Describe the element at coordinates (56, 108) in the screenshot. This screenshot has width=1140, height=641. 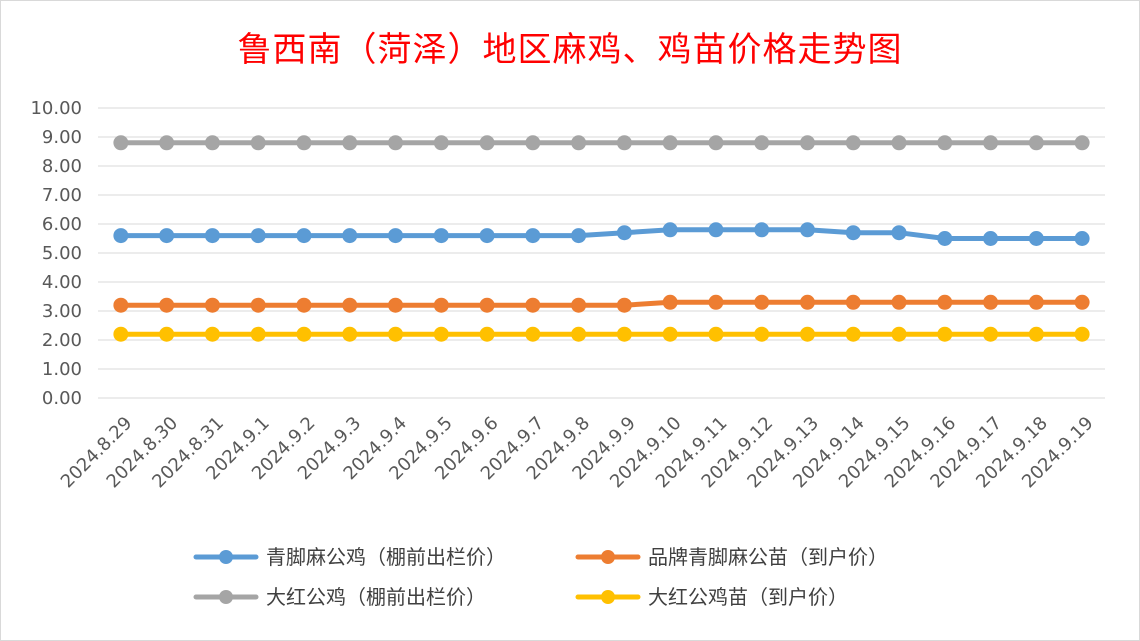
I see `y-tick-label: 10.00` at that location.